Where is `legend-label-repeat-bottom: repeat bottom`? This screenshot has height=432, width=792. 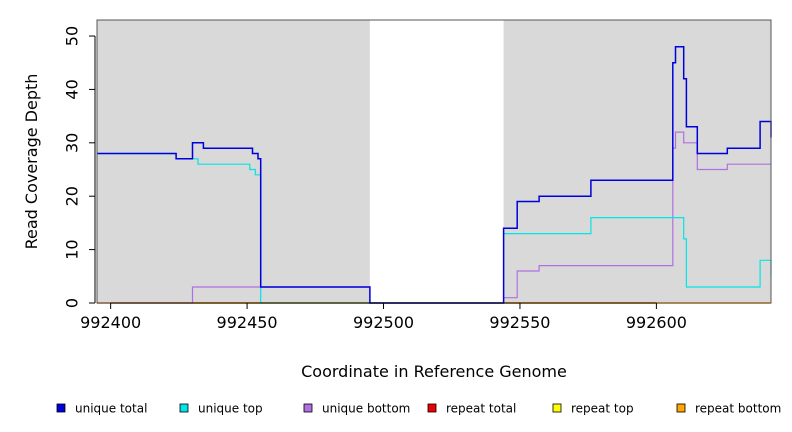
legend-label-repeat-bottom: repeat bottom is located at coordinates (738, 409).